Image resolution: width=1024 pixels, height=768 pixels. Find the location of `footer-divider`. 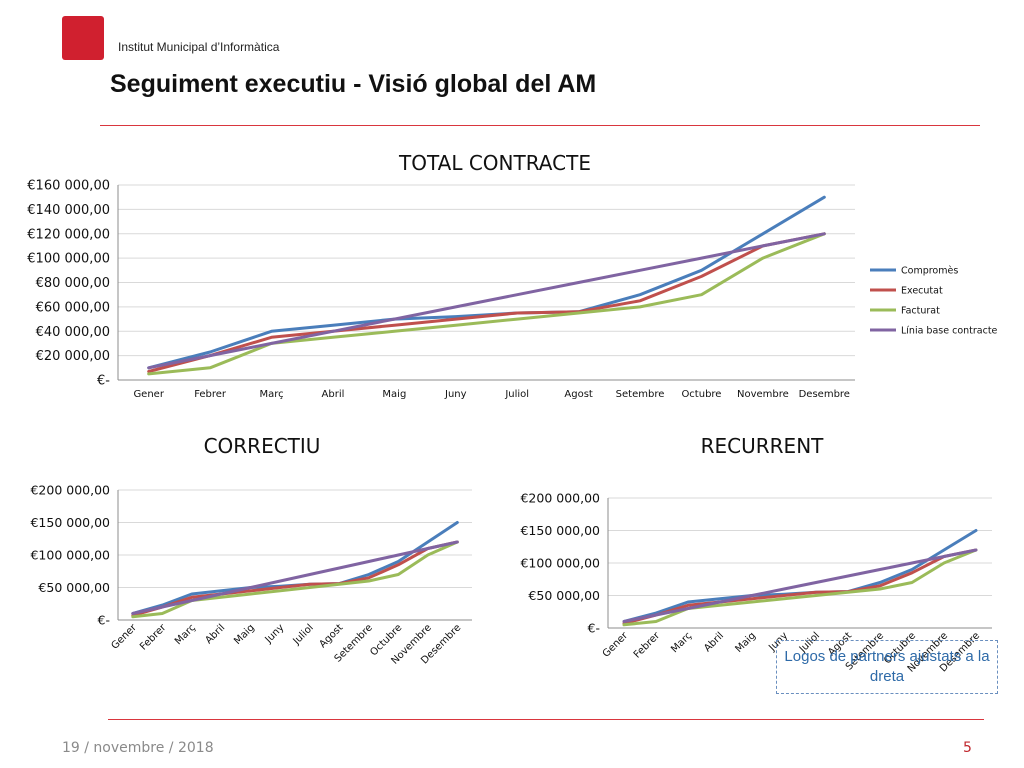

footer-divider is located at coordinates (546, 719).